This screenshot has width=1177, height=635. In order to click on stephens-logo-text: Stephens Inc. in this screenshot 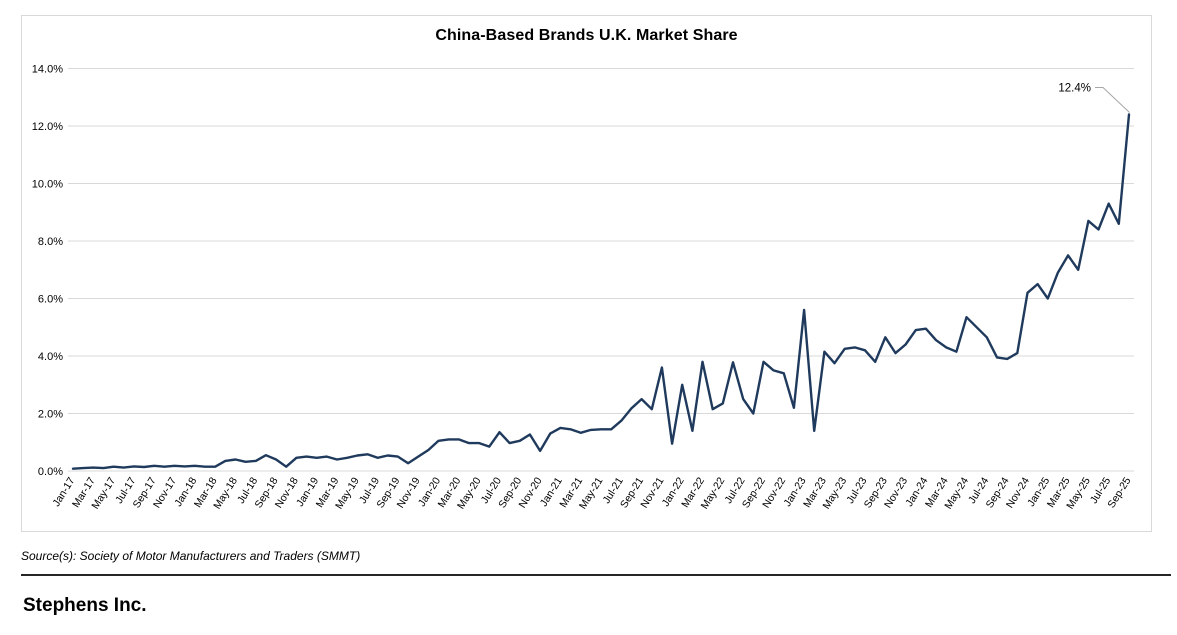, I will do `click(85, 605)`.